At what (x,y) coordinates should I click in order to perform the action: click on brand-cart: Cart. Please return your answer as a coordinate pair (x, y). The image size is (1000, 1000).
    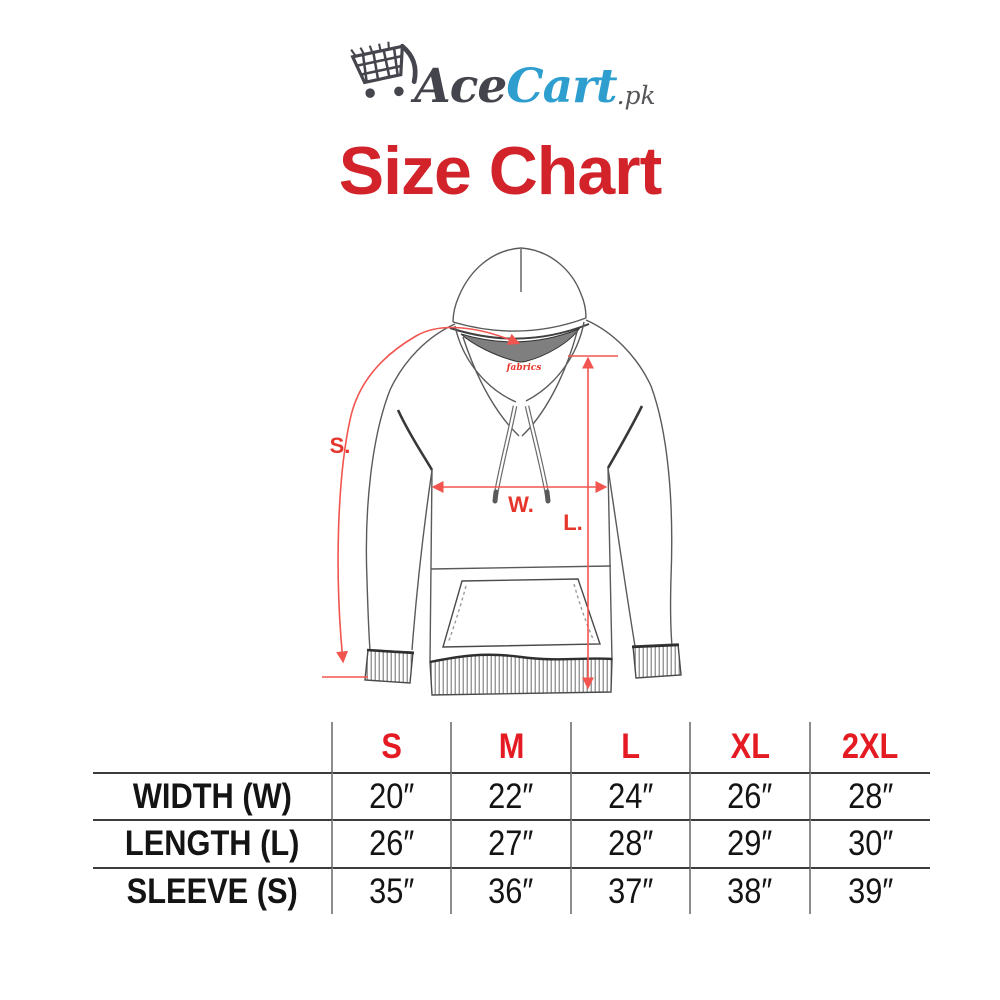
    Looking at the image, I should click on (561, 86).